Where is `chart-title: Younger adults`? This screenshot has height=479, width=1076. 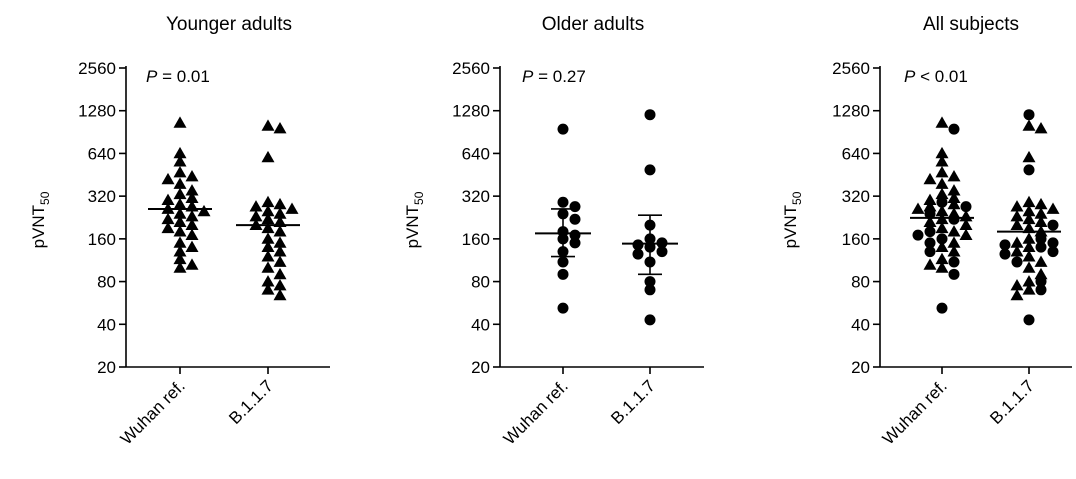 chart-title: Younger adults is located at coordinates (229, 24).